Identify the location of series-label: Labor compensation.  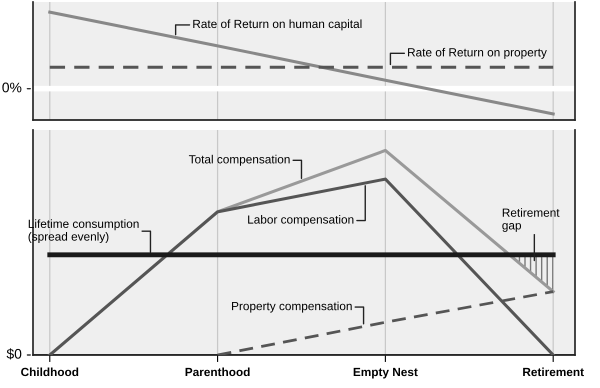
(301, 220).